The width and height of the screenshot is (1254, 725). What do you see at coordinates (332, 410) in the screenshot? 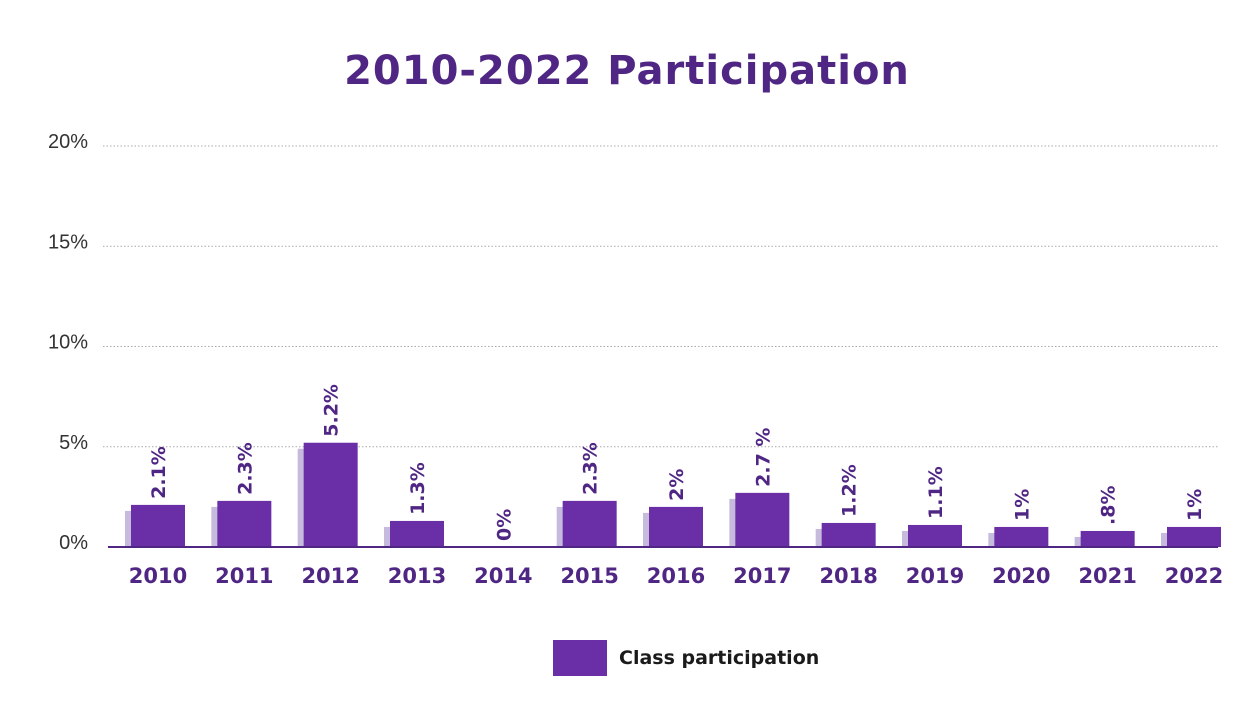
I see `data-label: 5.2%` at bounding box center [332, 410].